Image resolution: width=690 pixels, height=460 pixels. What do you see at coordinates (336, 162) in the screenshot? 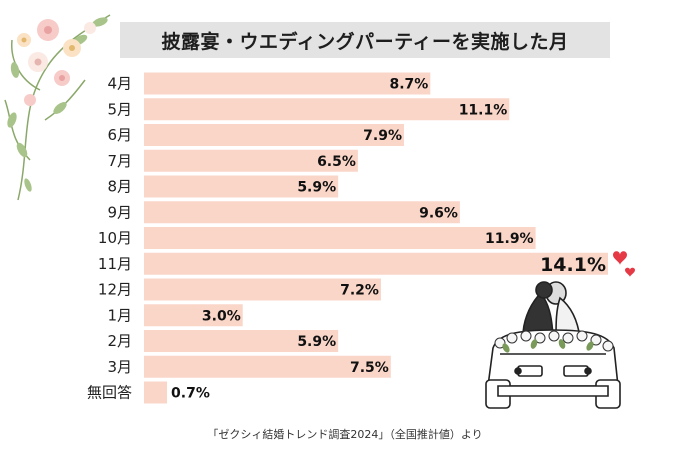
I see `value-label-3: 6.5%` at bounding box center [336, 162].